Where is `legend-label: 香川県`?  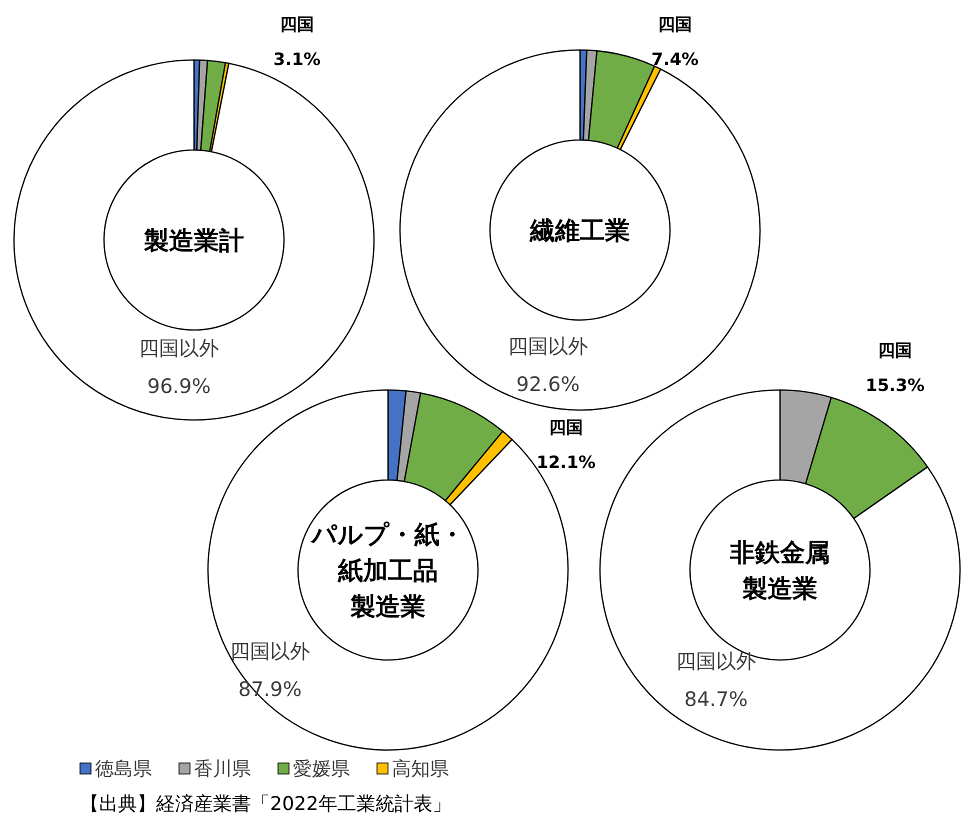 legend-label: 香川県 is located at coordinates (222, 769).